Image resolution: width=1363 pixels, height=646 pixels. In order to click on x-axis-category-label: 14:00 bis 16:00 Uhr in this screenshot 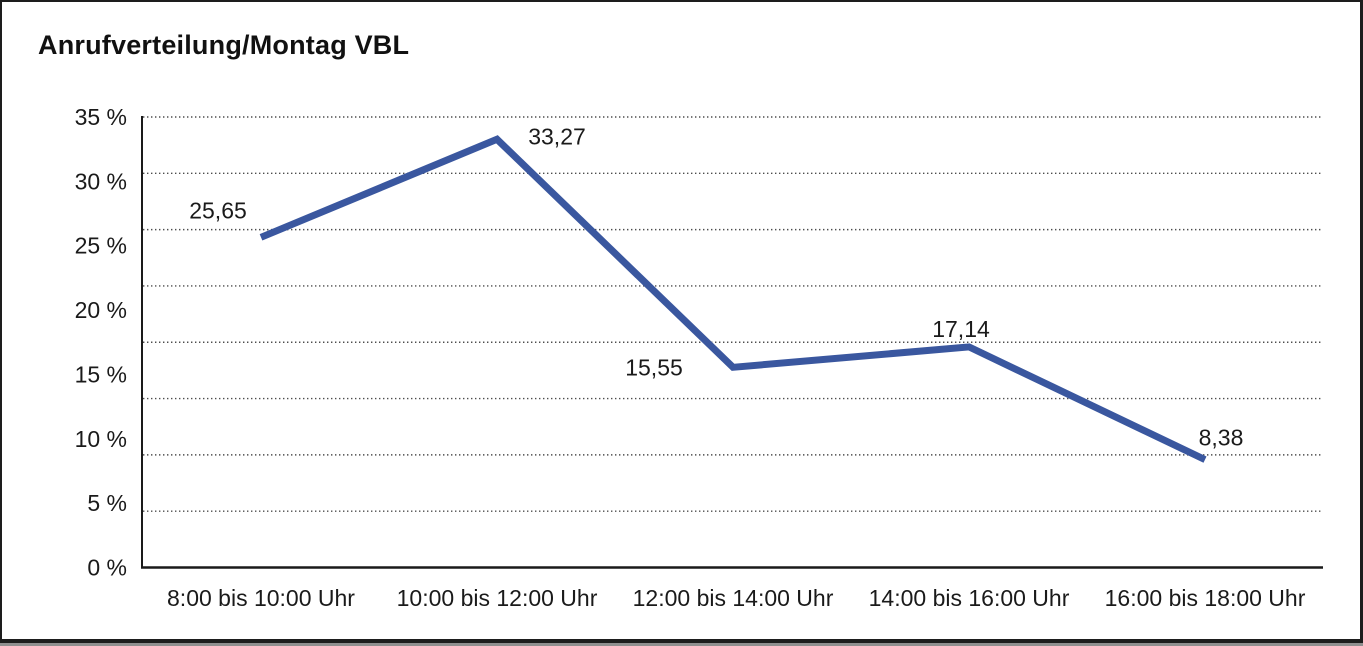, I will do `click(969, 598)`.